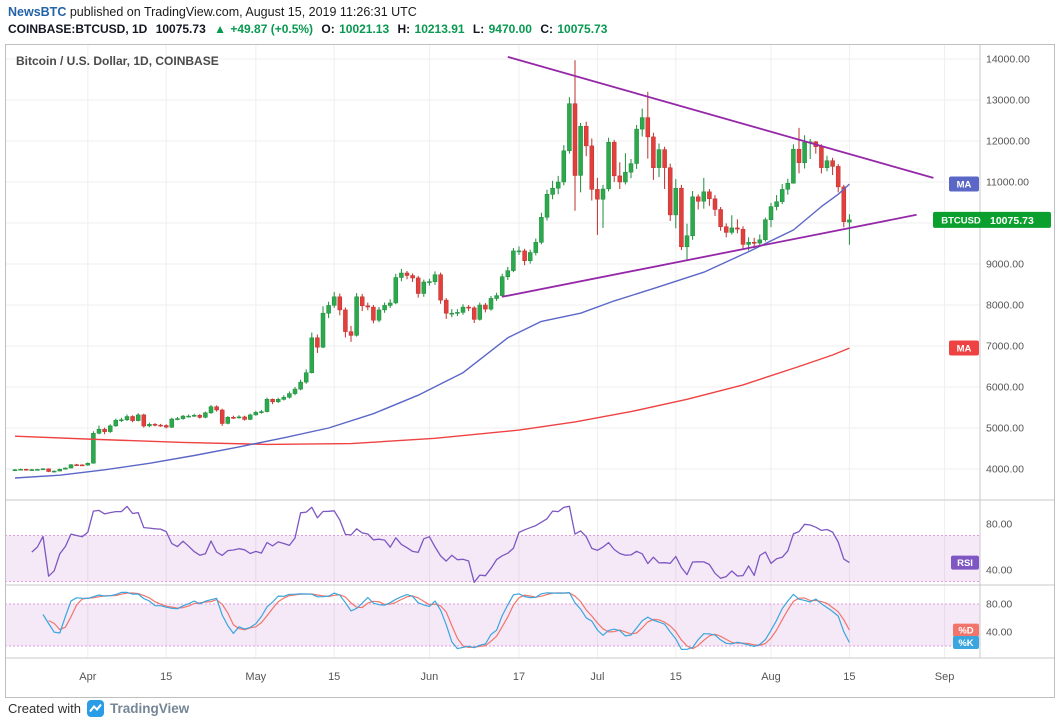 The height and width of the screenshot is (727, 1060). Describe the element at coordinates (37, 12) in the screenshot. I see `source-name: NewsBTC` at that location.